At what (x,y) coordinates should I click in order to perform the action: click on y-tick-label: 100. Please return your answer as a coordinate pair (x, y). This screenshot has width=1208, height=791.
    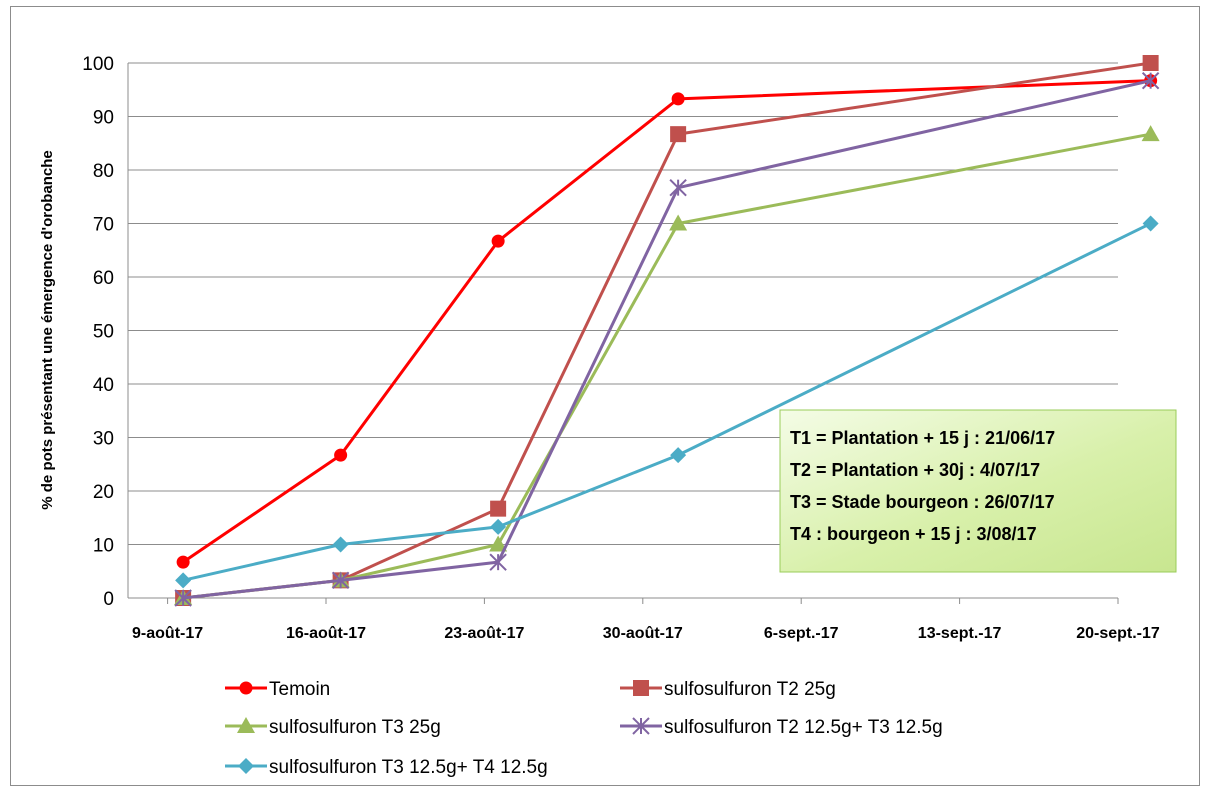
    Looking at the image, I should click on (98, 64).